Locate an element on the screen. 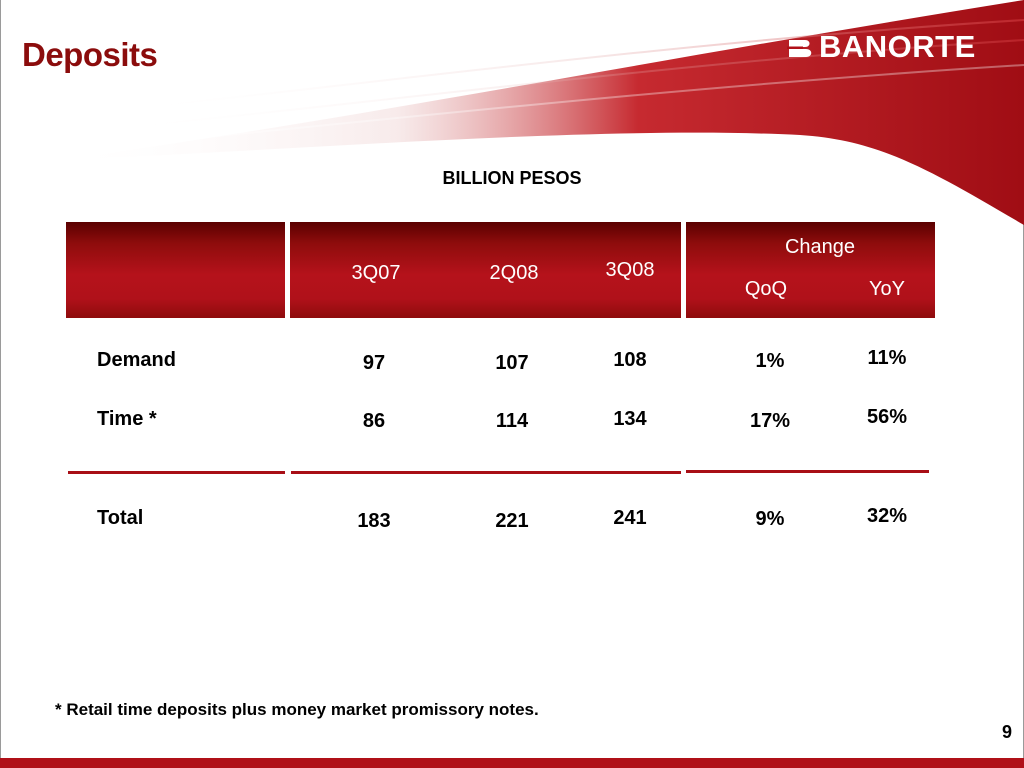 This screenshot has height=768, width=1024. table-cell: 134 is located at coordinates (630, 419).